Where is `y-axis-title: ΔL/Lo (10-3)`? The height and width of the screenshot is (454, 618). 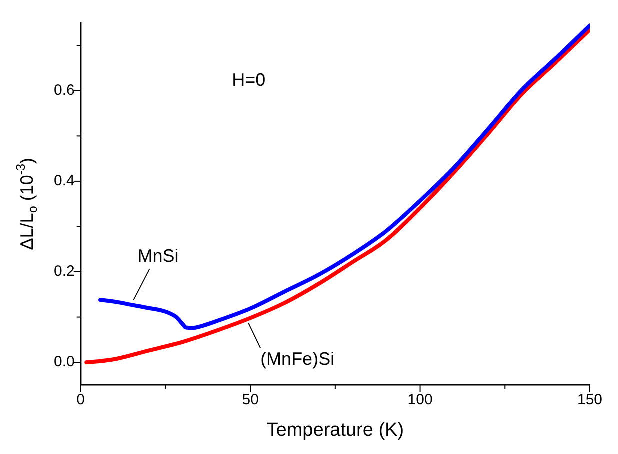 y-axis-title: ΔL/Lo (10-3) is located at coordinates (27, 204).